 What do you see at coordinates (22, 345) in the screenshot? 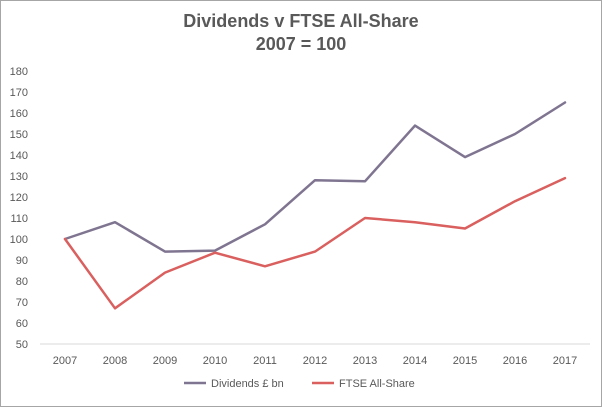
I see `y-tick-label: 50` at bounding box center [22, 345].